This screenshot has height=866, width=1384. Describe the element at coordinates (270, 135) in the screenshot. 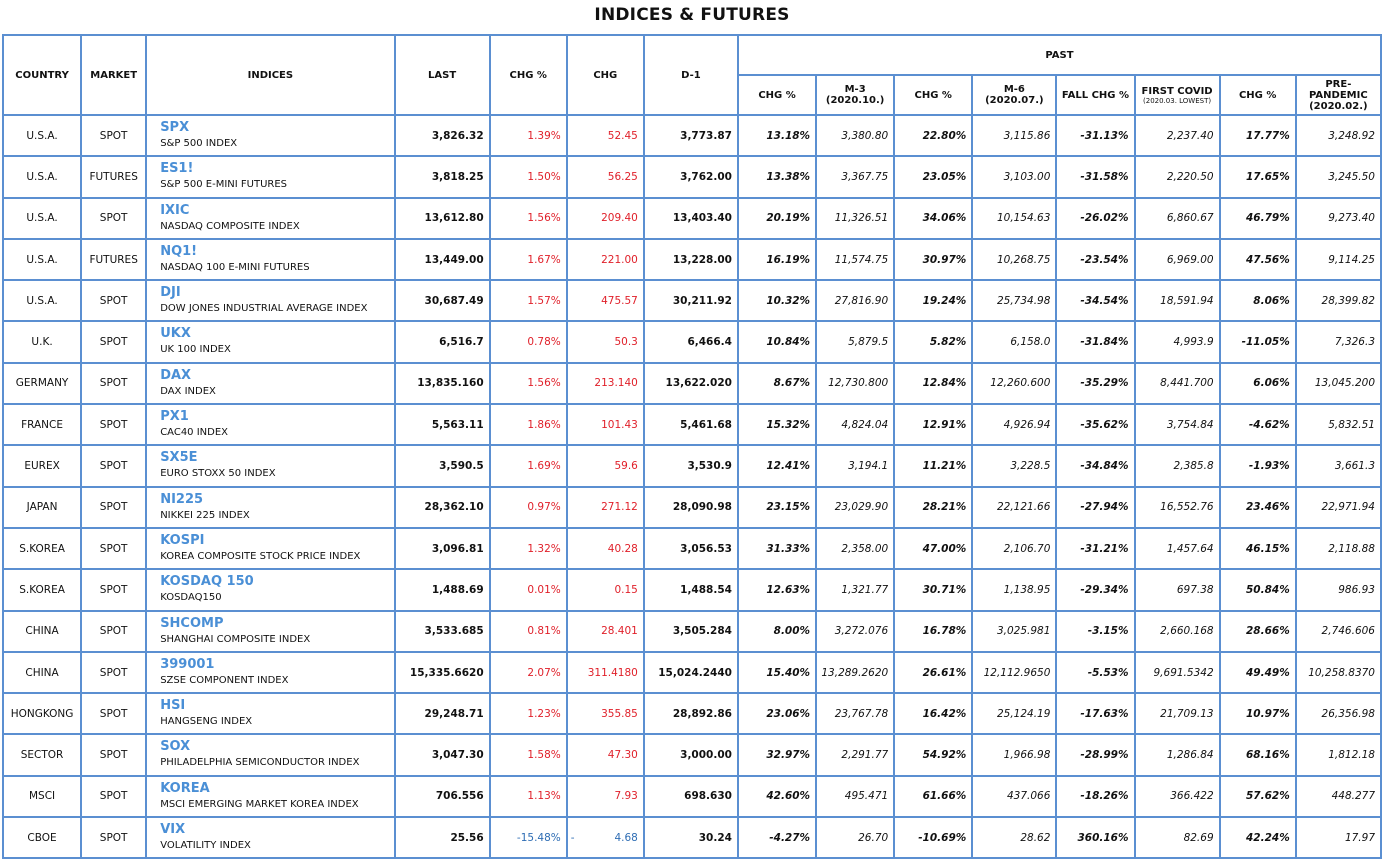

I see `cell-index: SPX S&P 500 INDEX` at that location.